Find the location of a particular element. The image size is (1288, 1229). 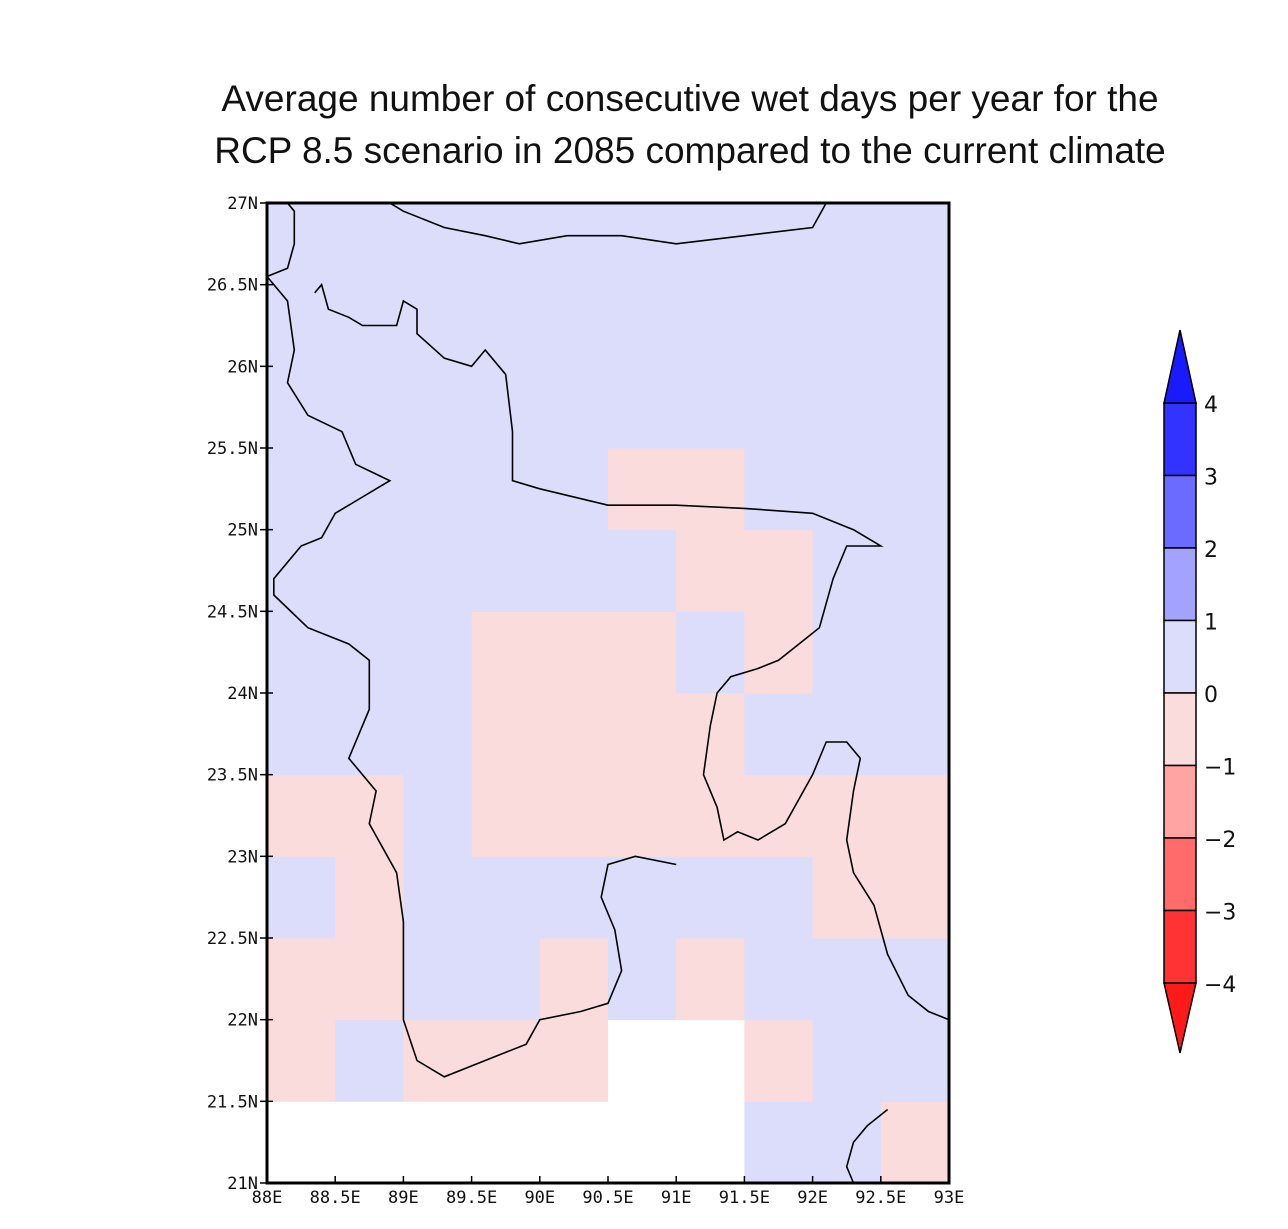

colorbar-label: −3 is located at coordinates (1220, 913).